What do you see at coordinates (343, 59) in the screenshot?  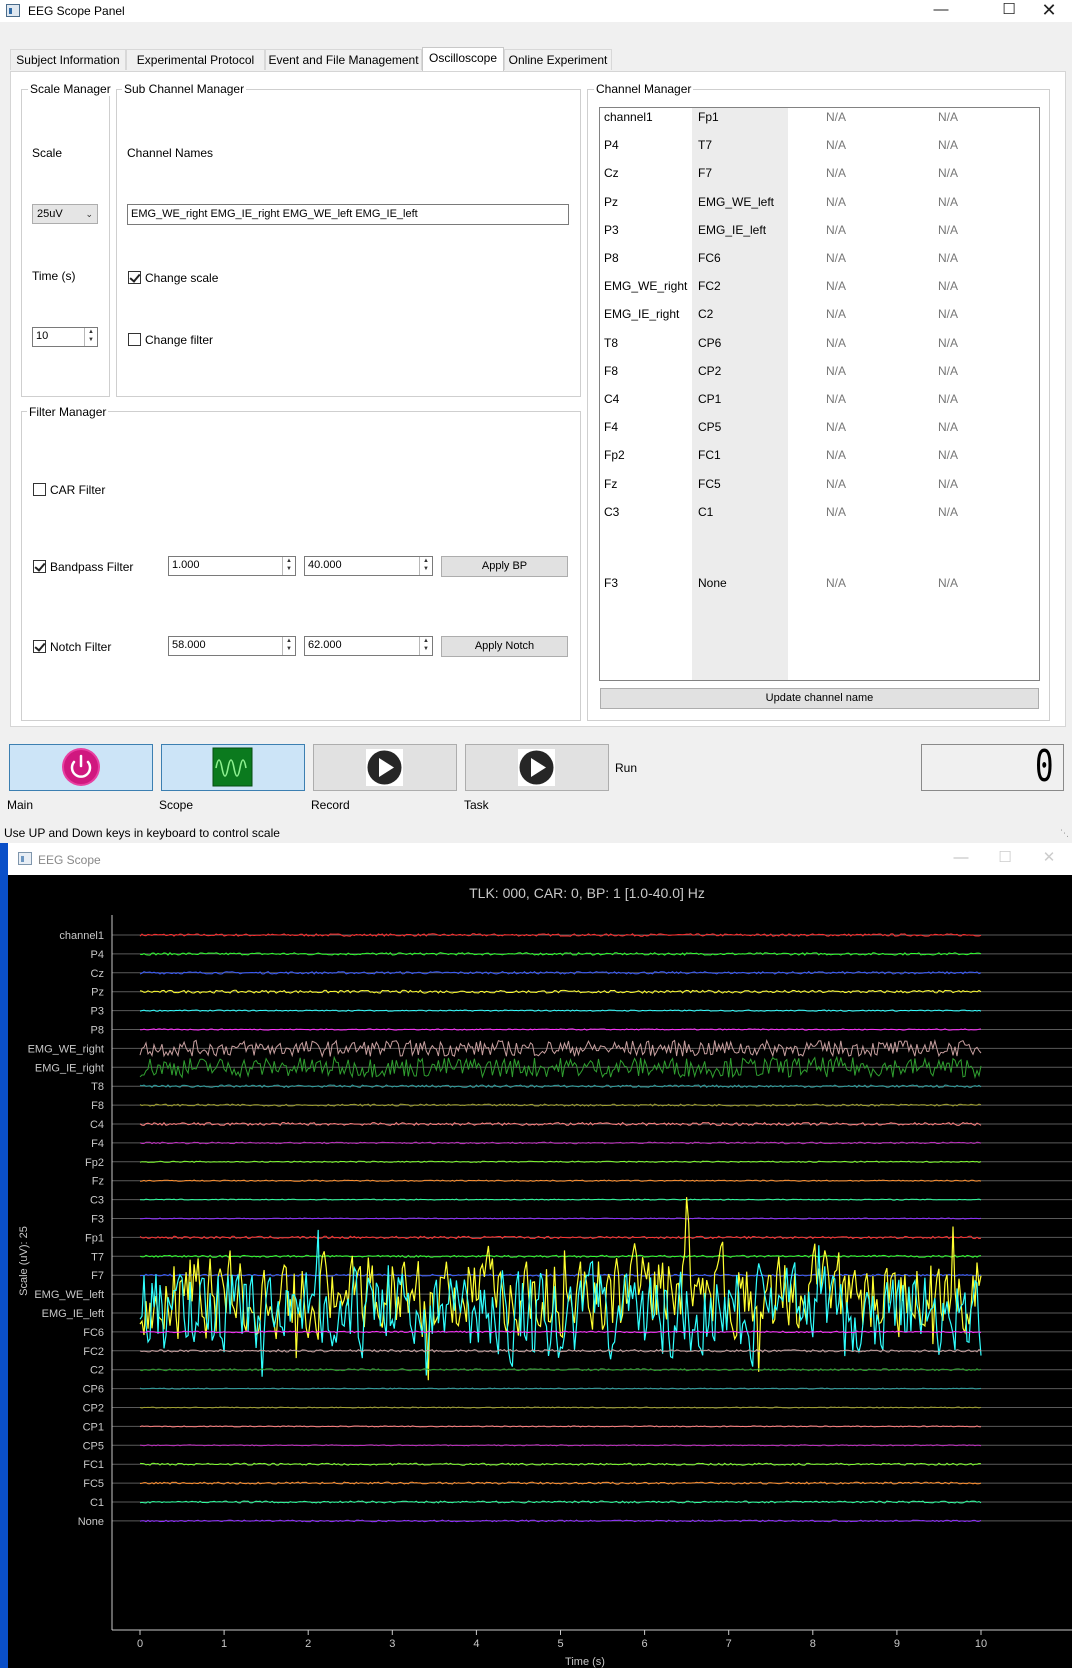 I see `tab-event-and-file-management: Event and File Management` at bounding box center [343, 59].